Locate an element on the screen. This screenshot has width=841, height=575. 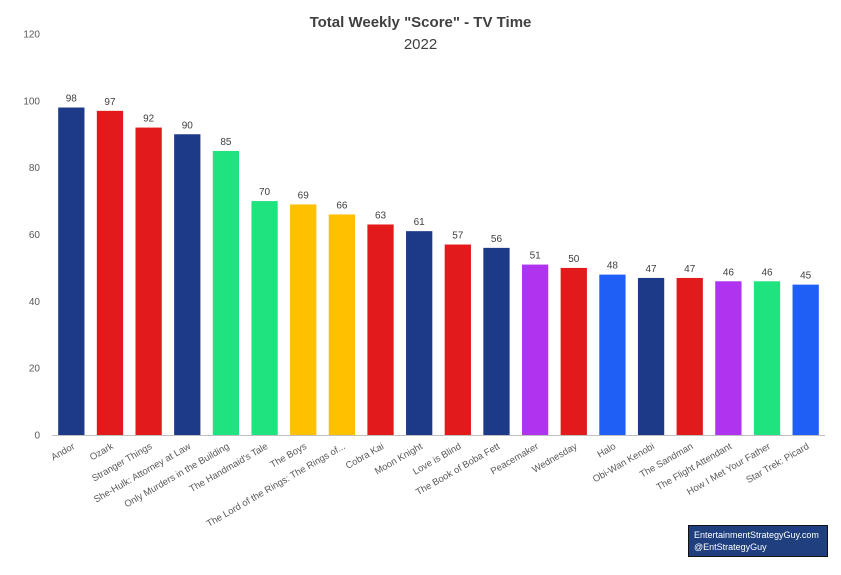
y-tick-label: 100 is located at coordinates (31, 101).